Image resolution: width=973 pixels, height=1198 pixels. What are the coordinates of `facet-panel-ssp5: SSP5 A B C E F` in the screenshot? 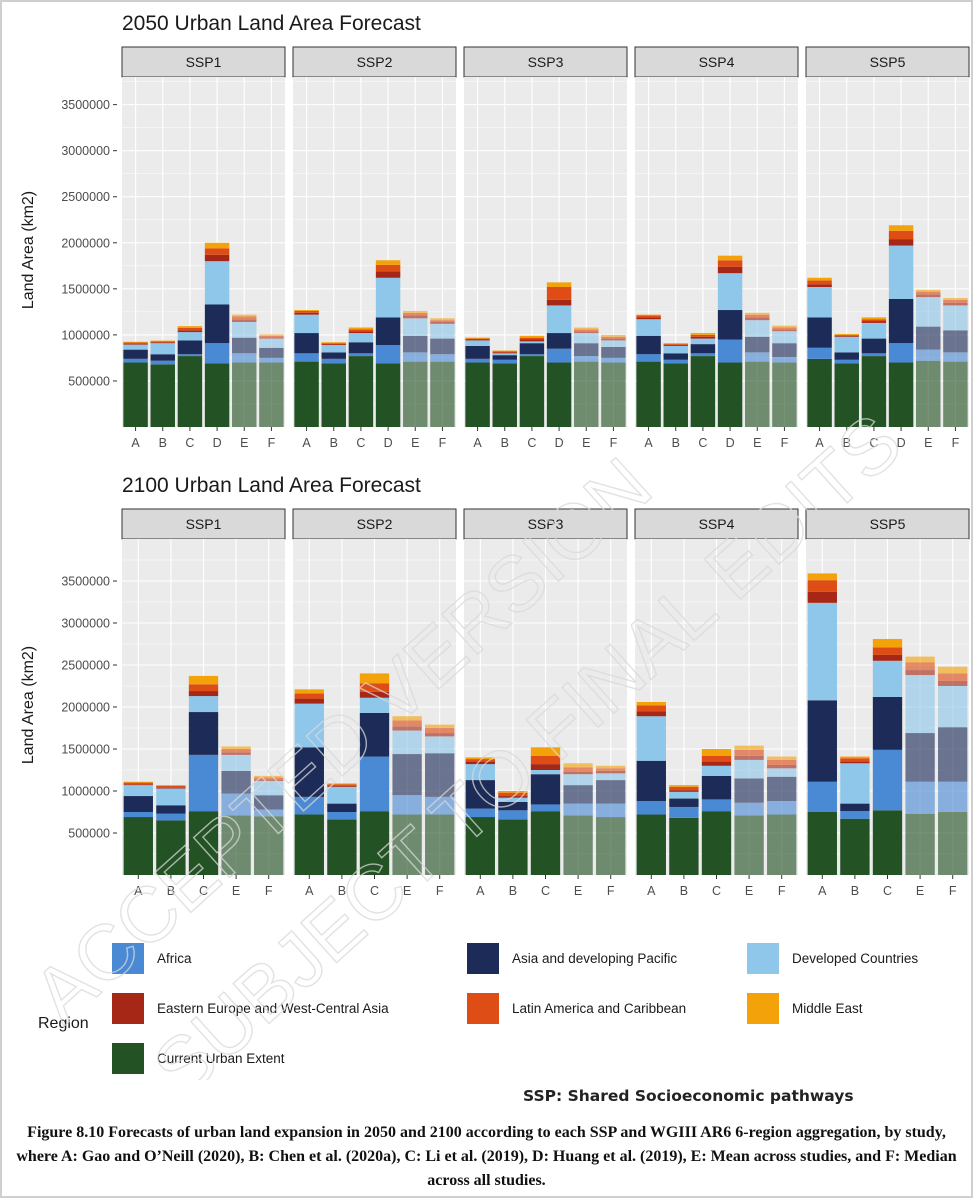 It's located at (887, 703).